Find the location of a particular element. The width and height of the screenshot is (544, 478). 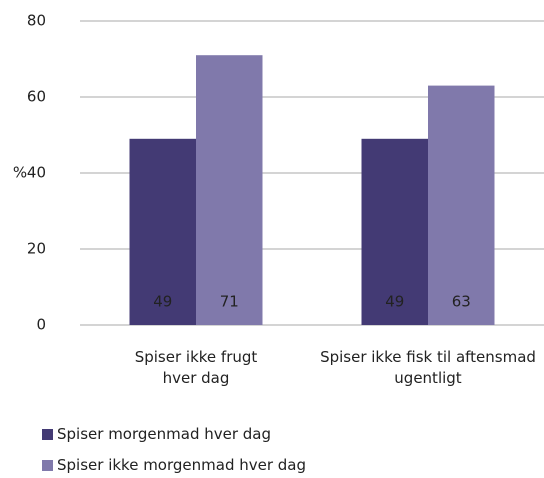

legend-label: Spiser morgenmad hver dag is located at coordinates (164, 434).